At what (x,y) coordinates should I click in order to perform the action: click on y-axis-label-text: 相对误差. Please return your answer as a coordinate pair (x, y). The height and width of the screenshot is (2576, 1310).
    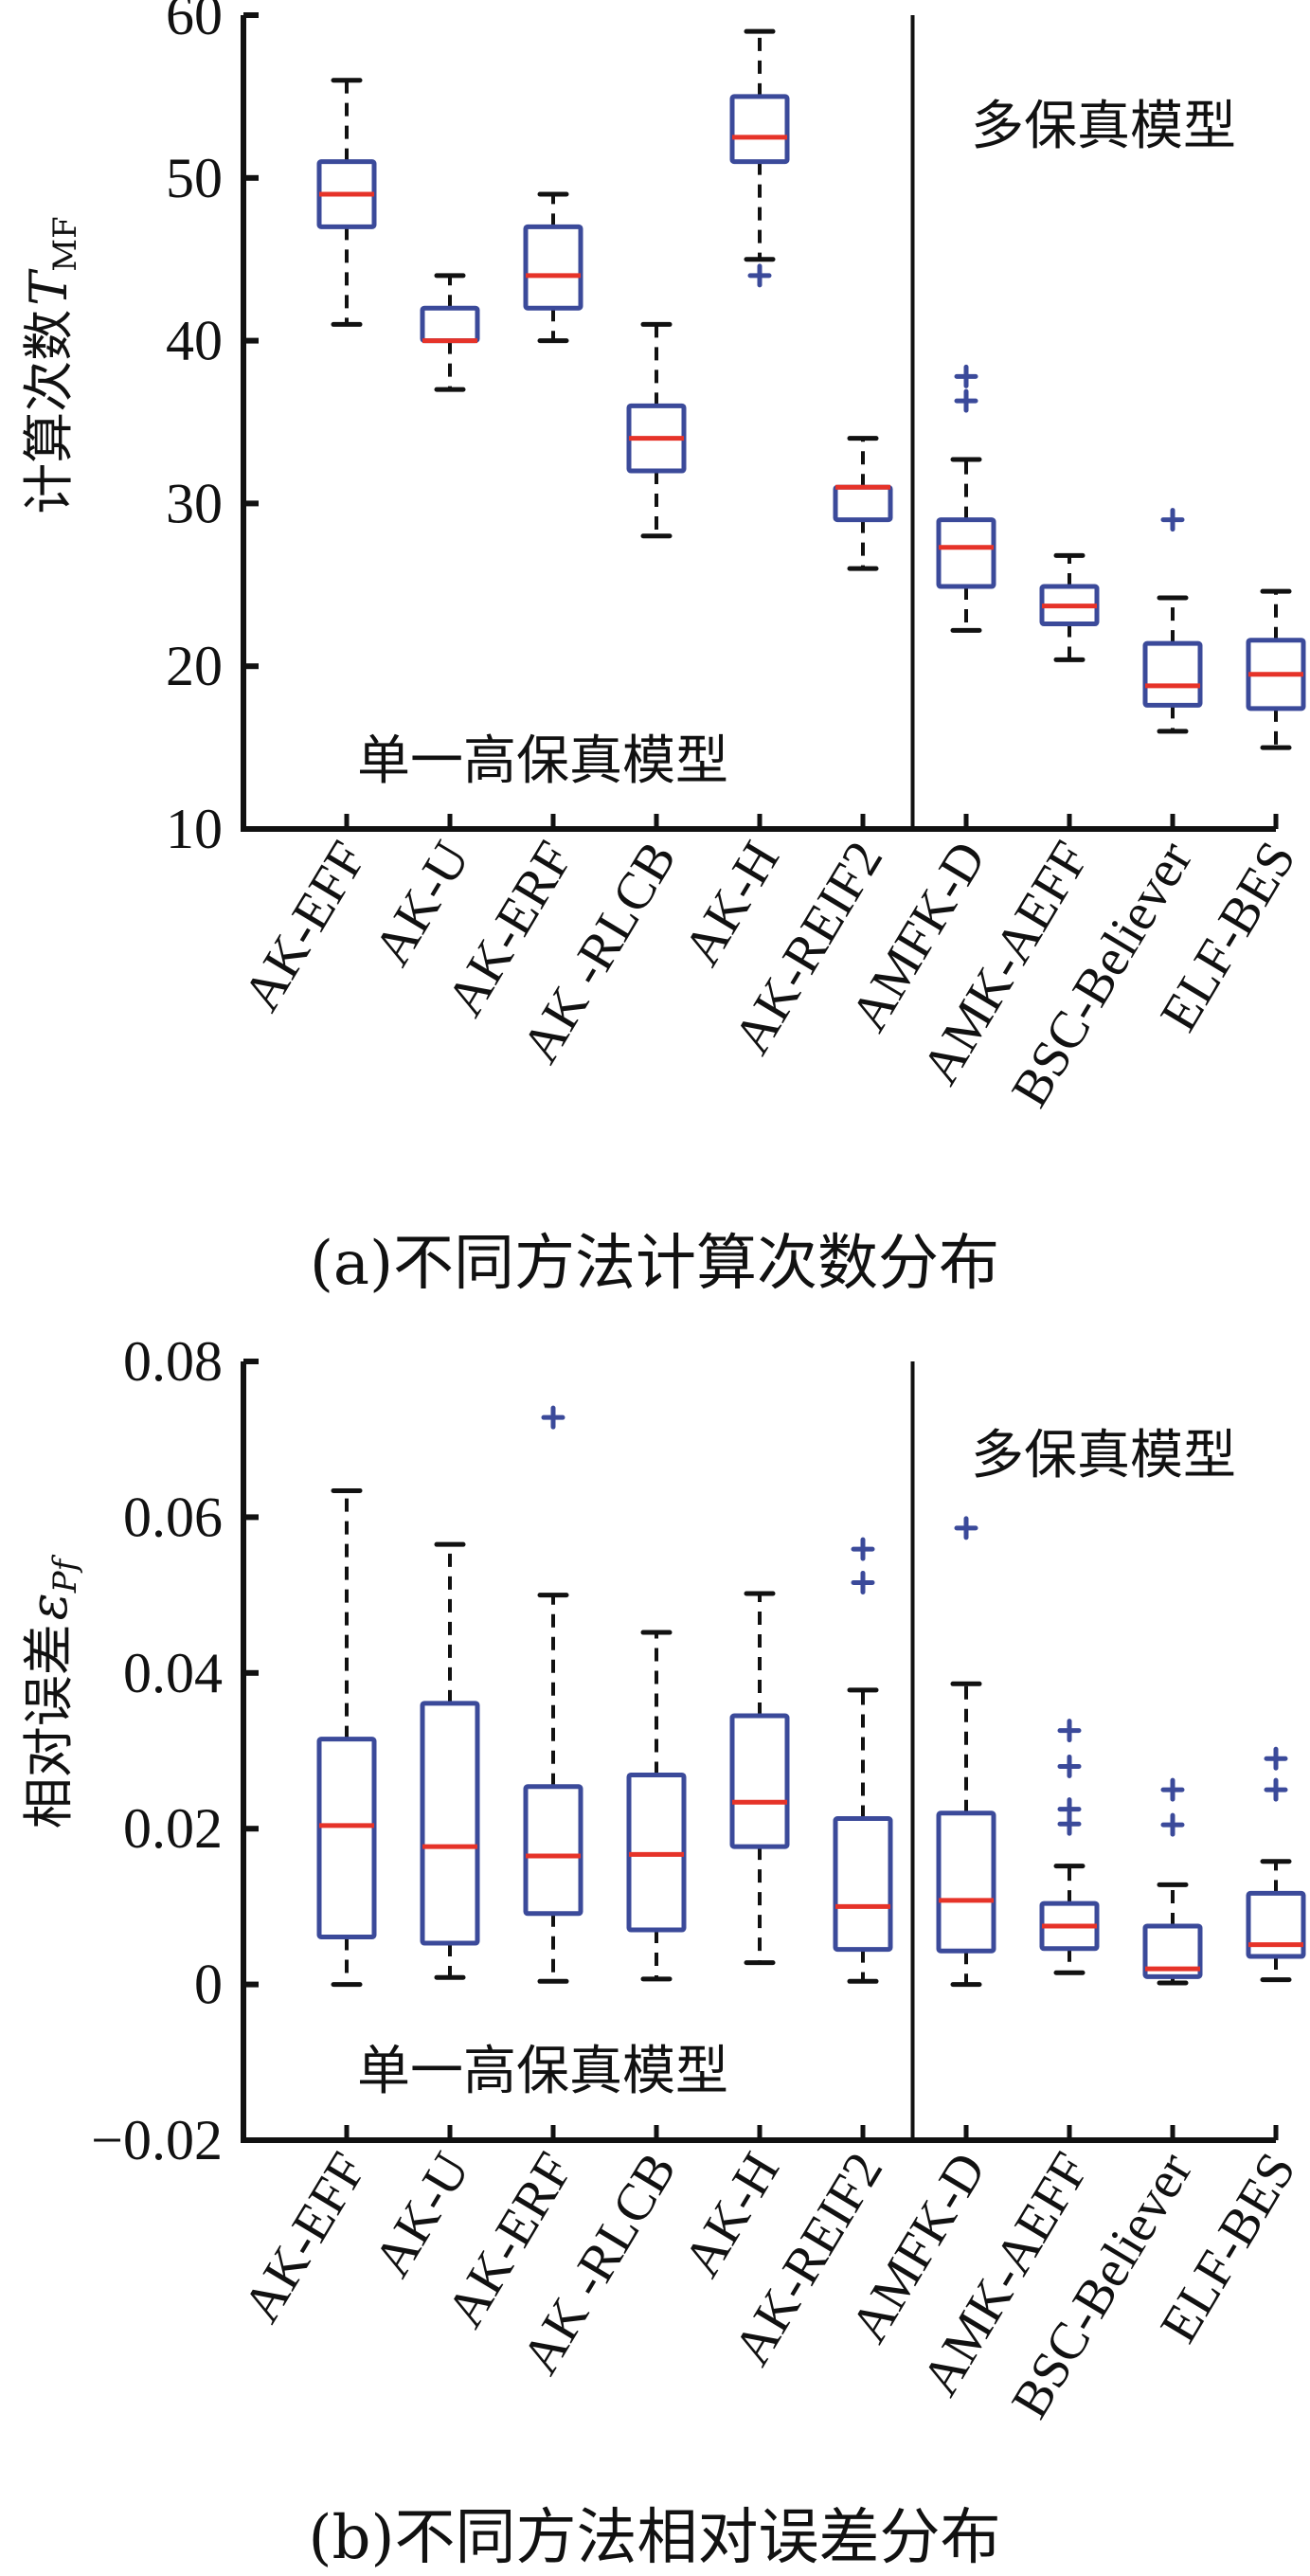
    Looking at the image, I should click on (49, 1726).